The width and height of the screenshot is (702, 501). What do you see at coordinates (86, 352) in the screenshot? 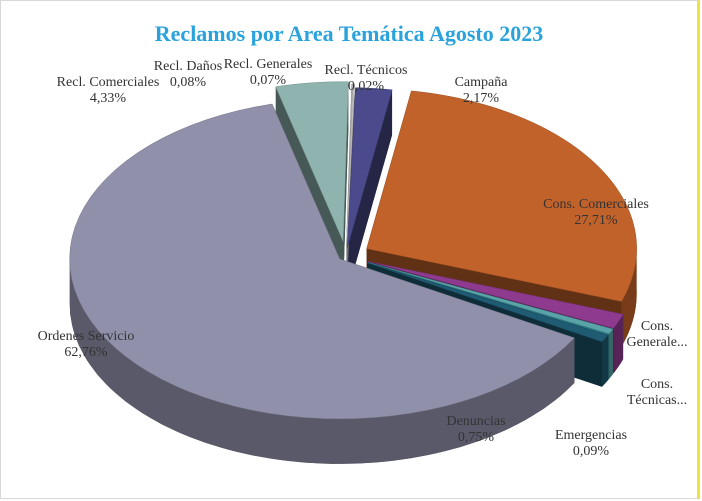
I see `value-label: 62,76%` at bounding box center [86, 352].